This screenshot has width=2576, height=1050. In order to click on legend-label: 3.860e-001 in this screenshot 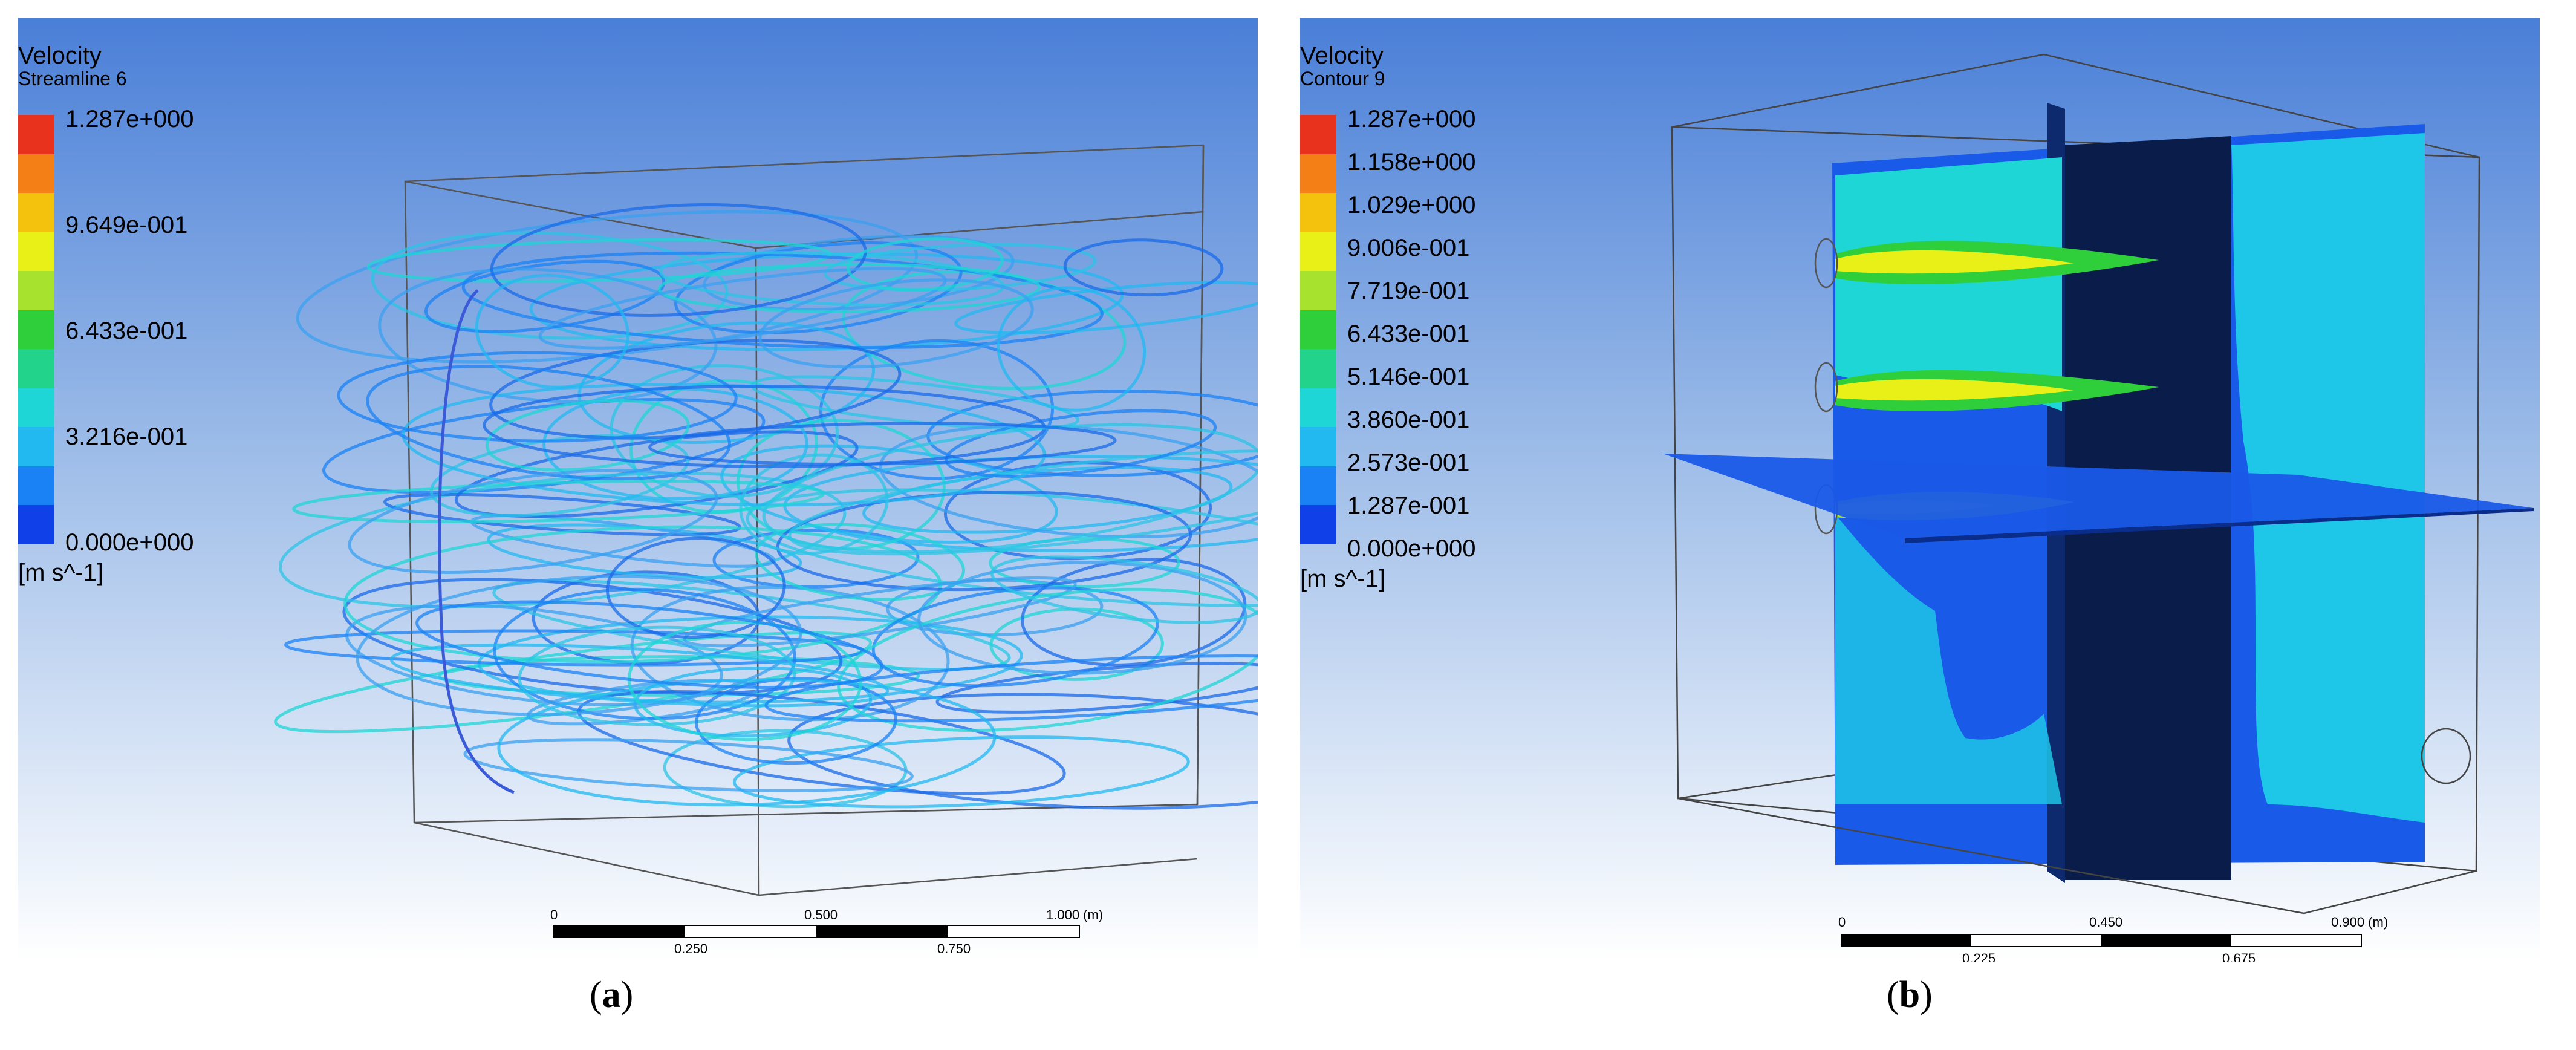, I will do `click(1408, 420)`.